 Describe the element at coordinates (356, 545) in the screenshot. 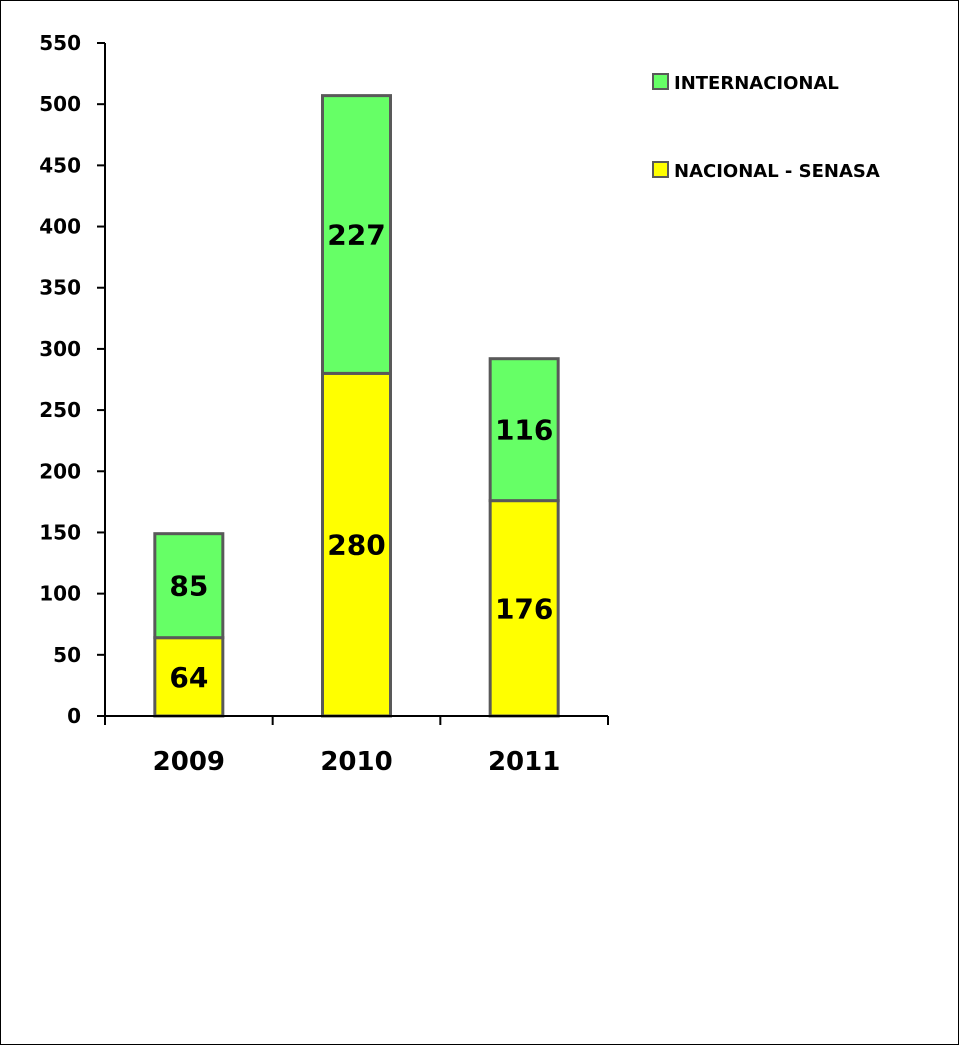

I see `data-label-2010-series-0: 280` at that location.